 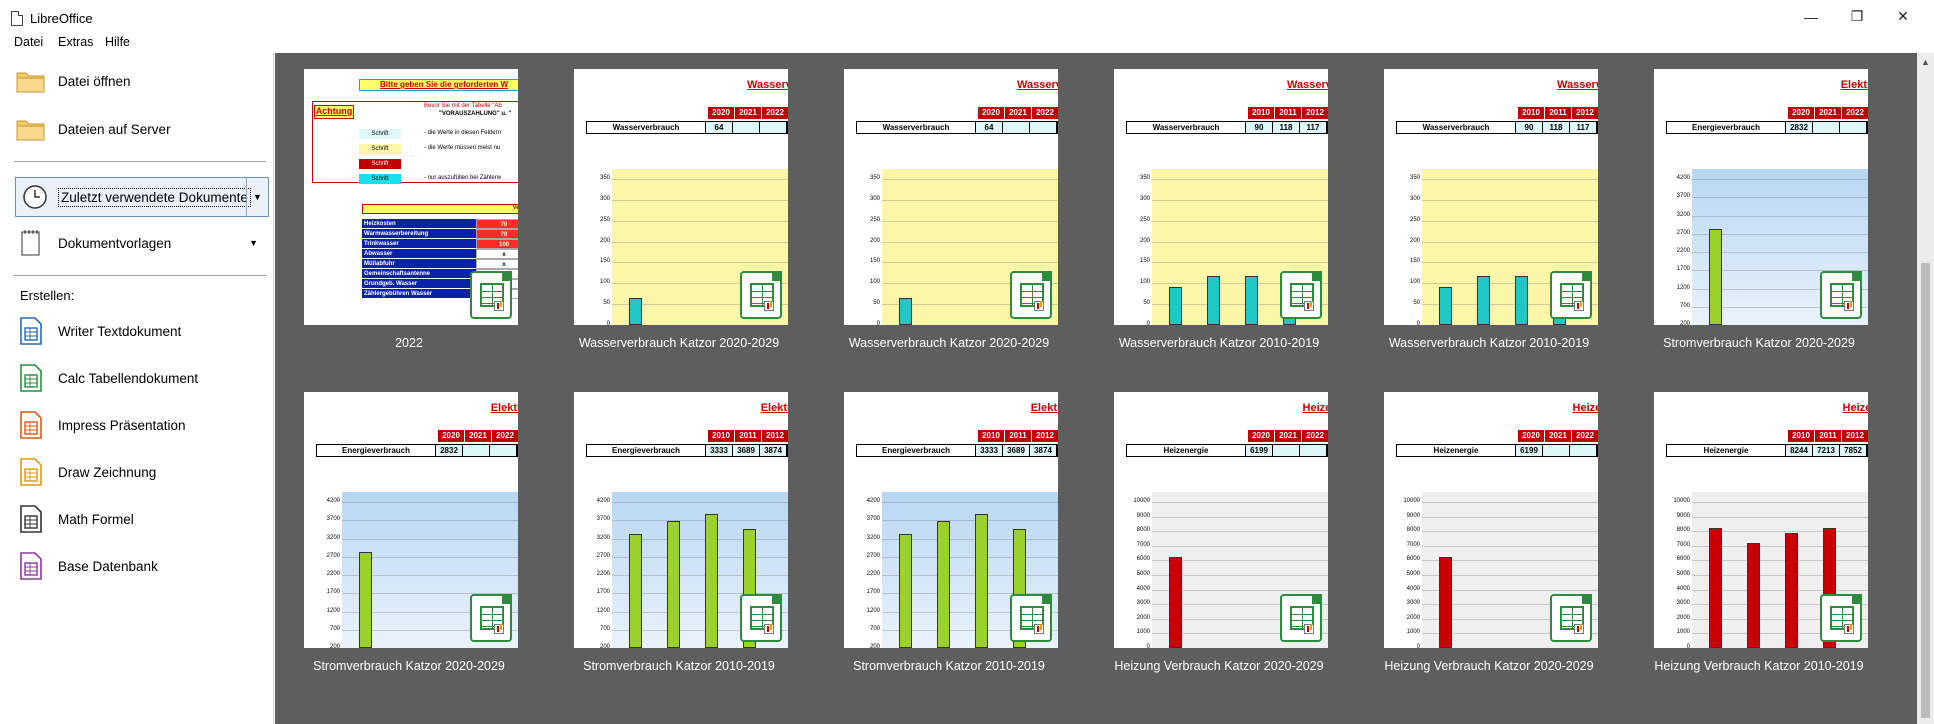 What do you see at coordinates (949, 666) in the screenshot?
I see `thumbnail-caption: Stromverbrauch Katzor 2010-2019` at bounding box center [949, 666].